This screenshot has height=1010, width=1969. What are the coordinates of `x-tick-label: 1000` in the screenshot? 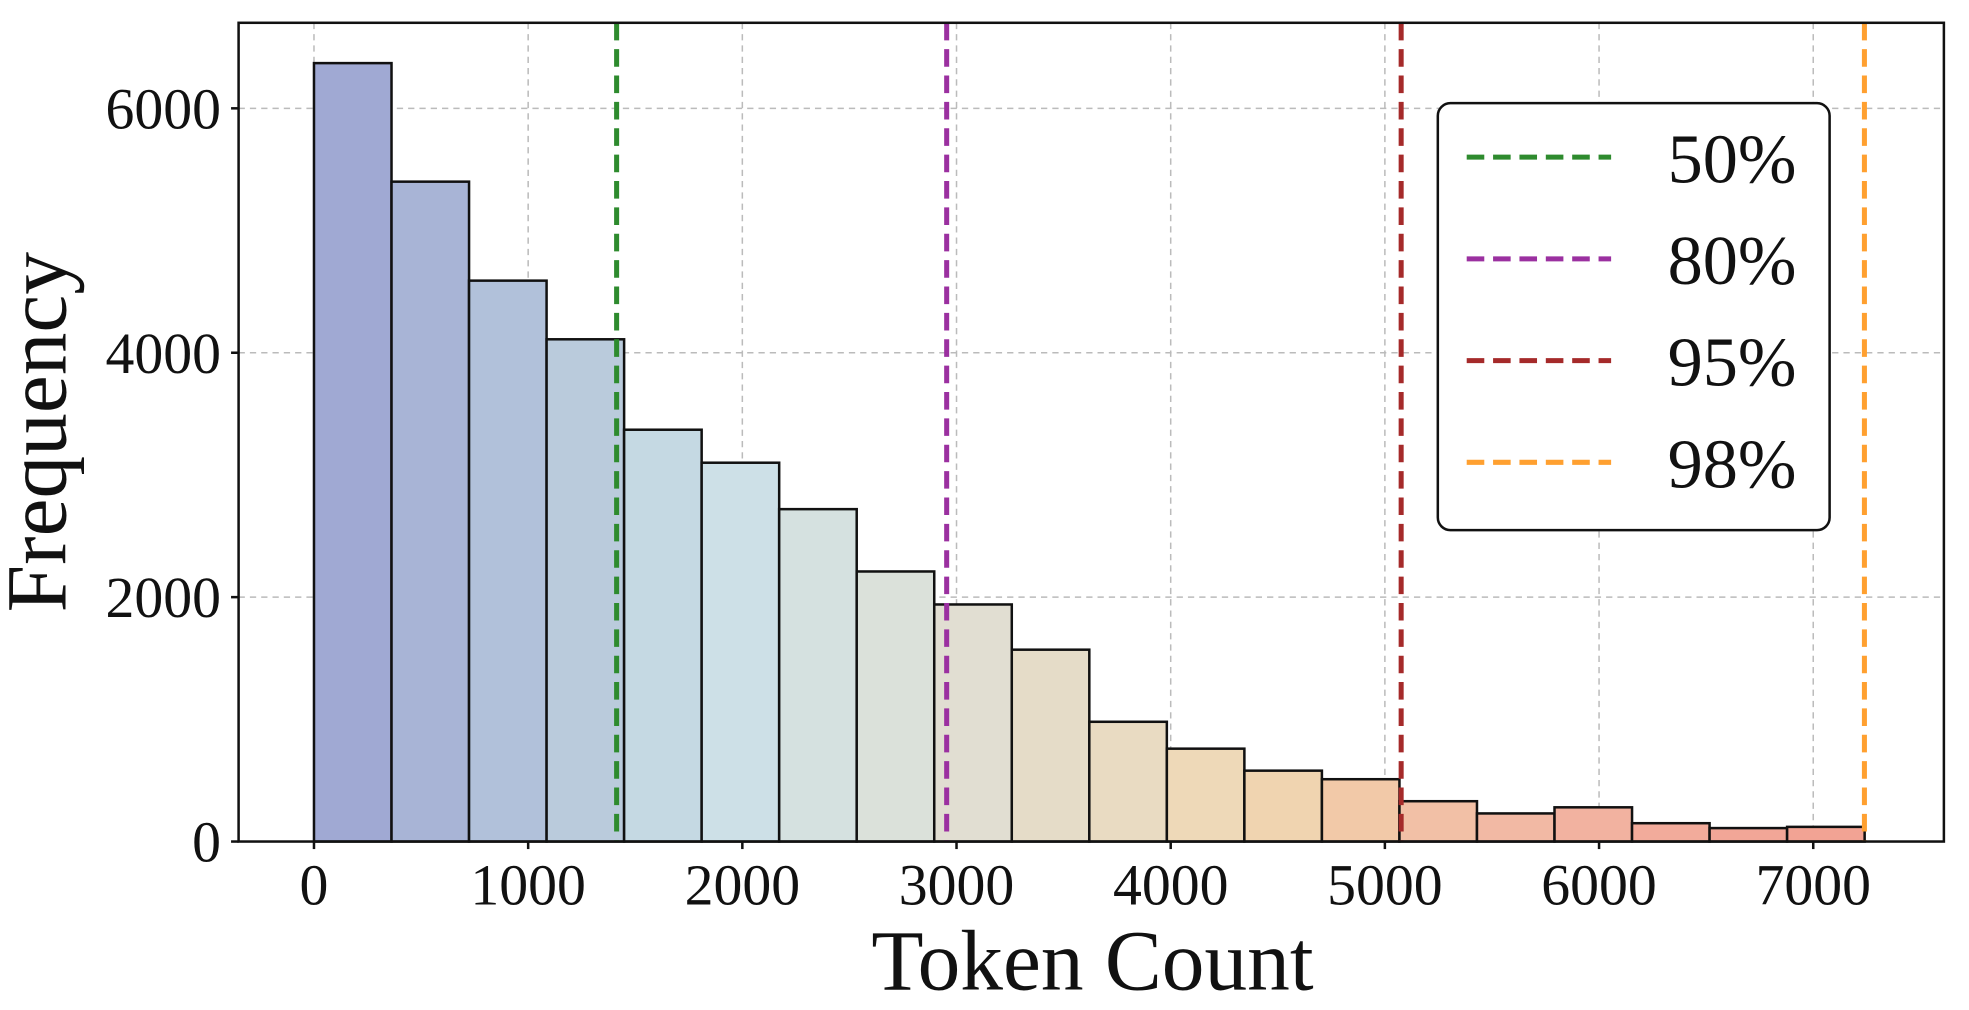 It's located at (528, 885).